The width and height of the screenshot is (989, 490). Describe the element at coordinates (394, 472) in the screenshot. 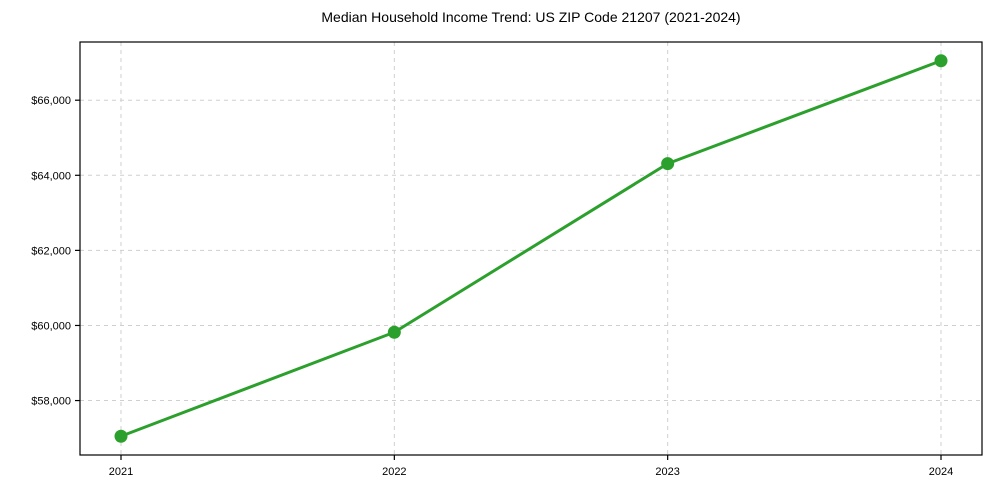

I see `x-tick-label: 2022` at that location.